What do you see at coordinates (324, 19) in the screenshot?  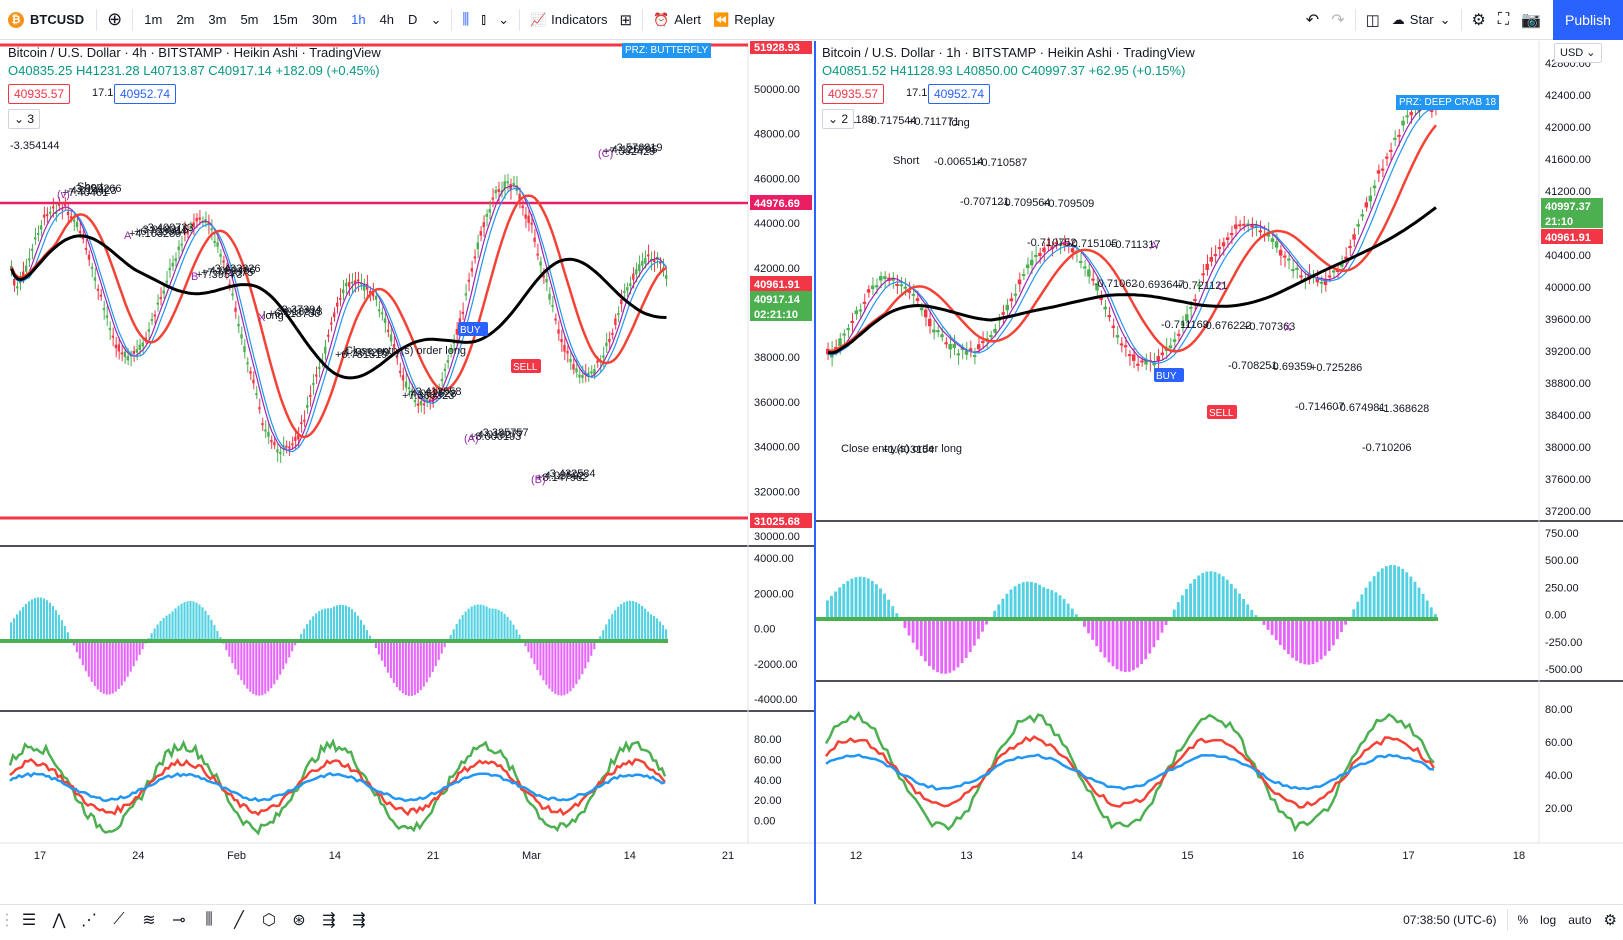 I see `interval-30m: 30m` at bounding box center [324, 19].